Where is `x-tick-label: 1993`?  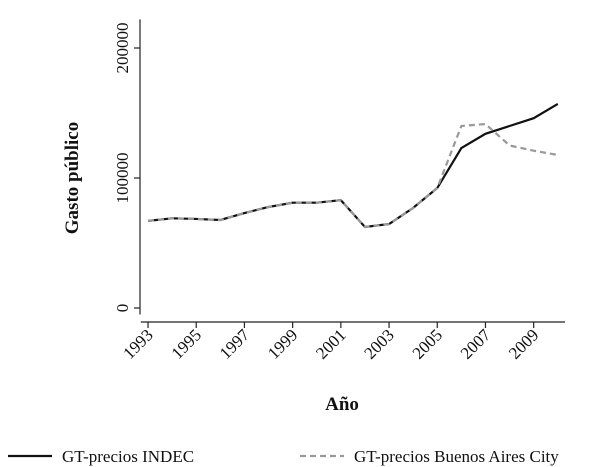
x-tick-label: 1993 is located at coordinates (137, 343).